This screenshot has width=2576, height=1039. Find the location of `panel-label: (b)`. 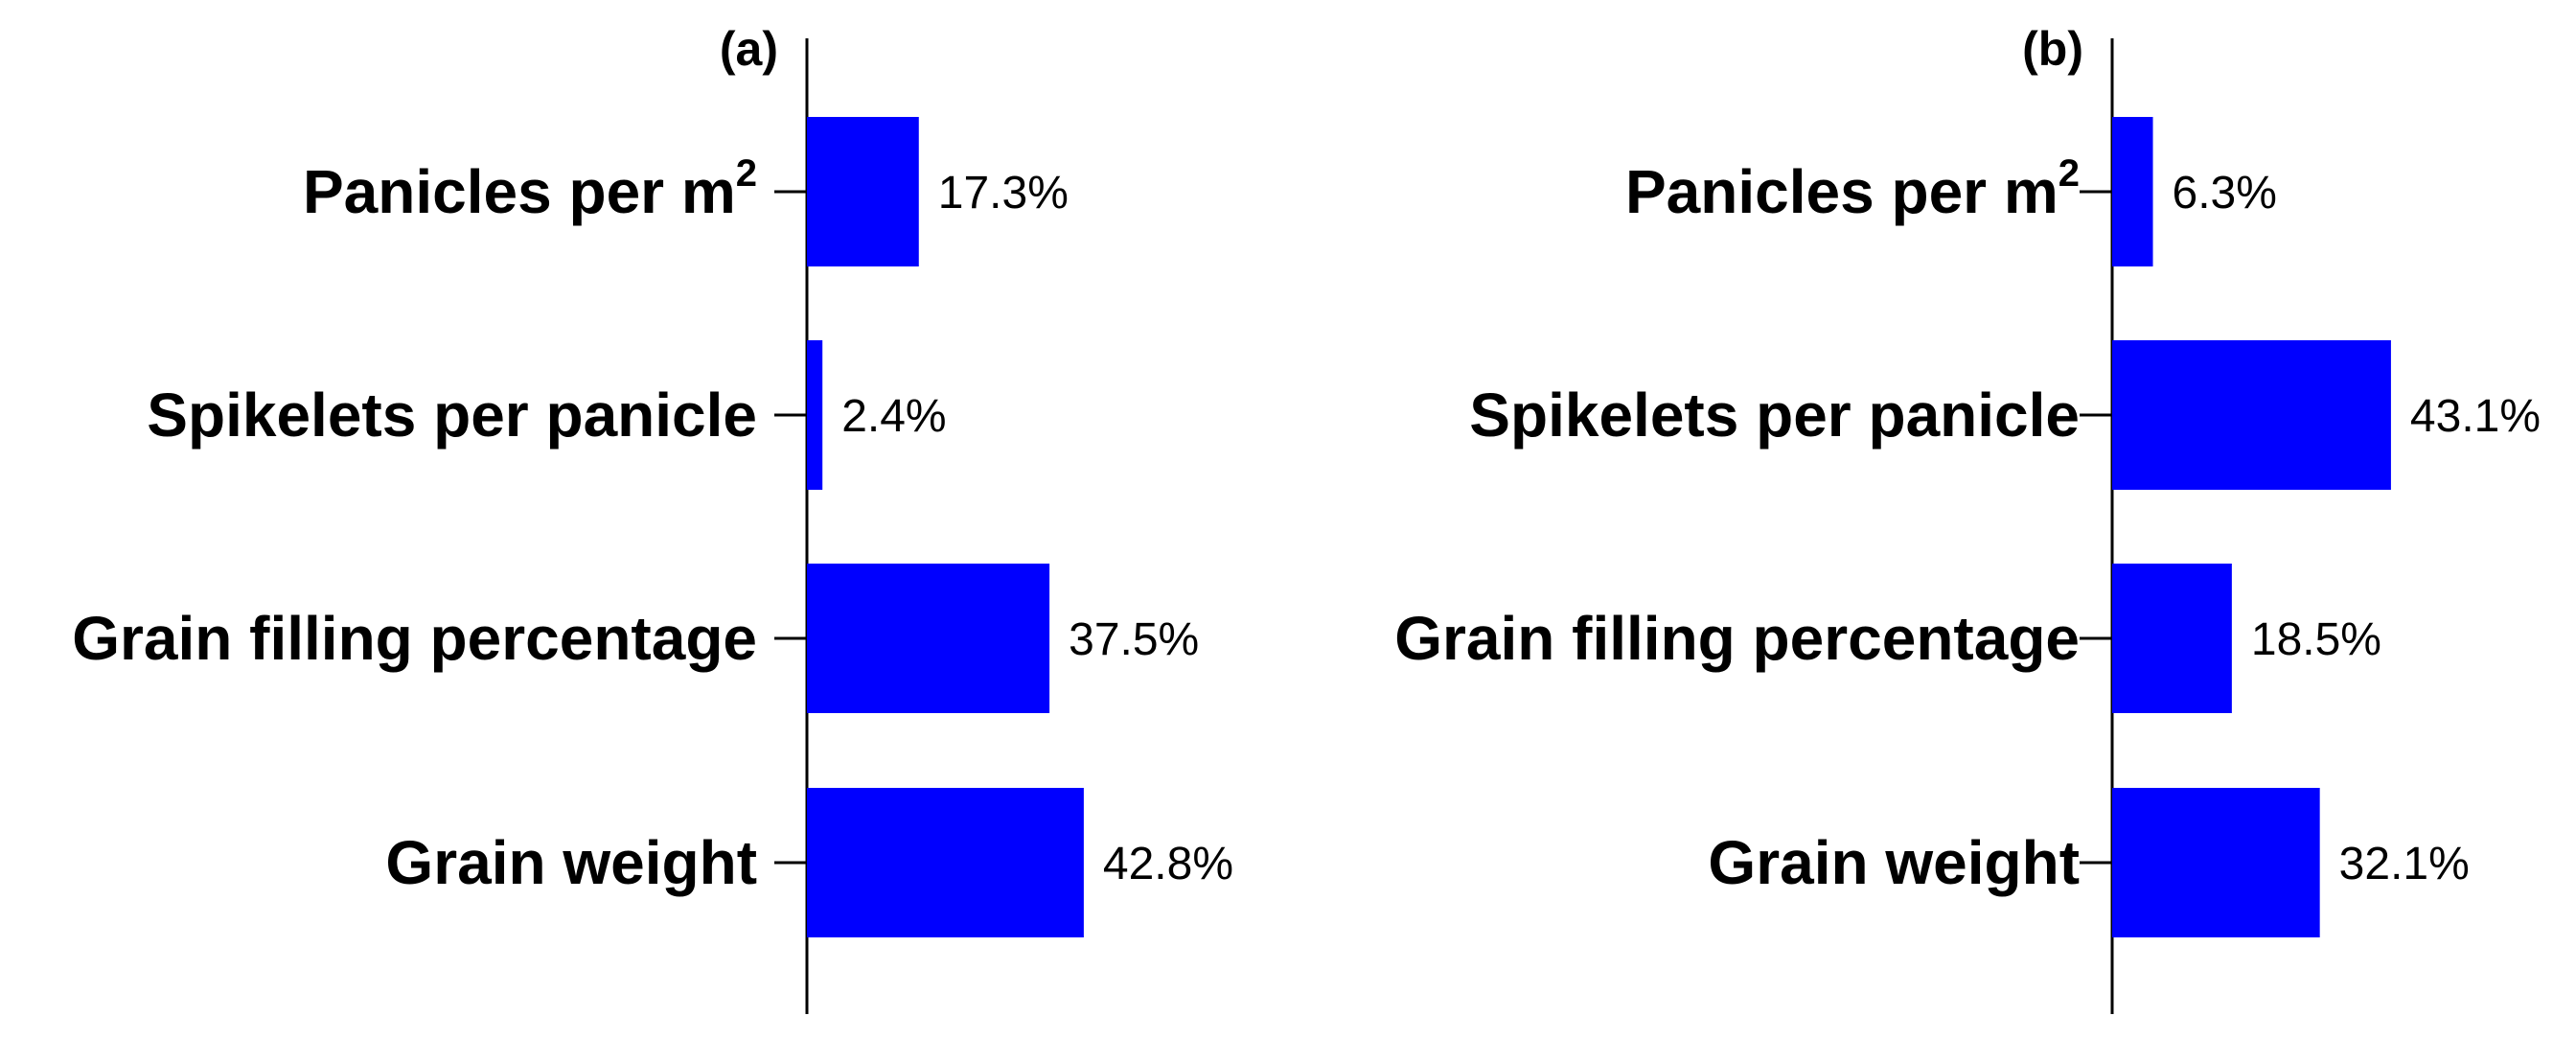

panel-label: (b) is located at coordinates (2052, 49).